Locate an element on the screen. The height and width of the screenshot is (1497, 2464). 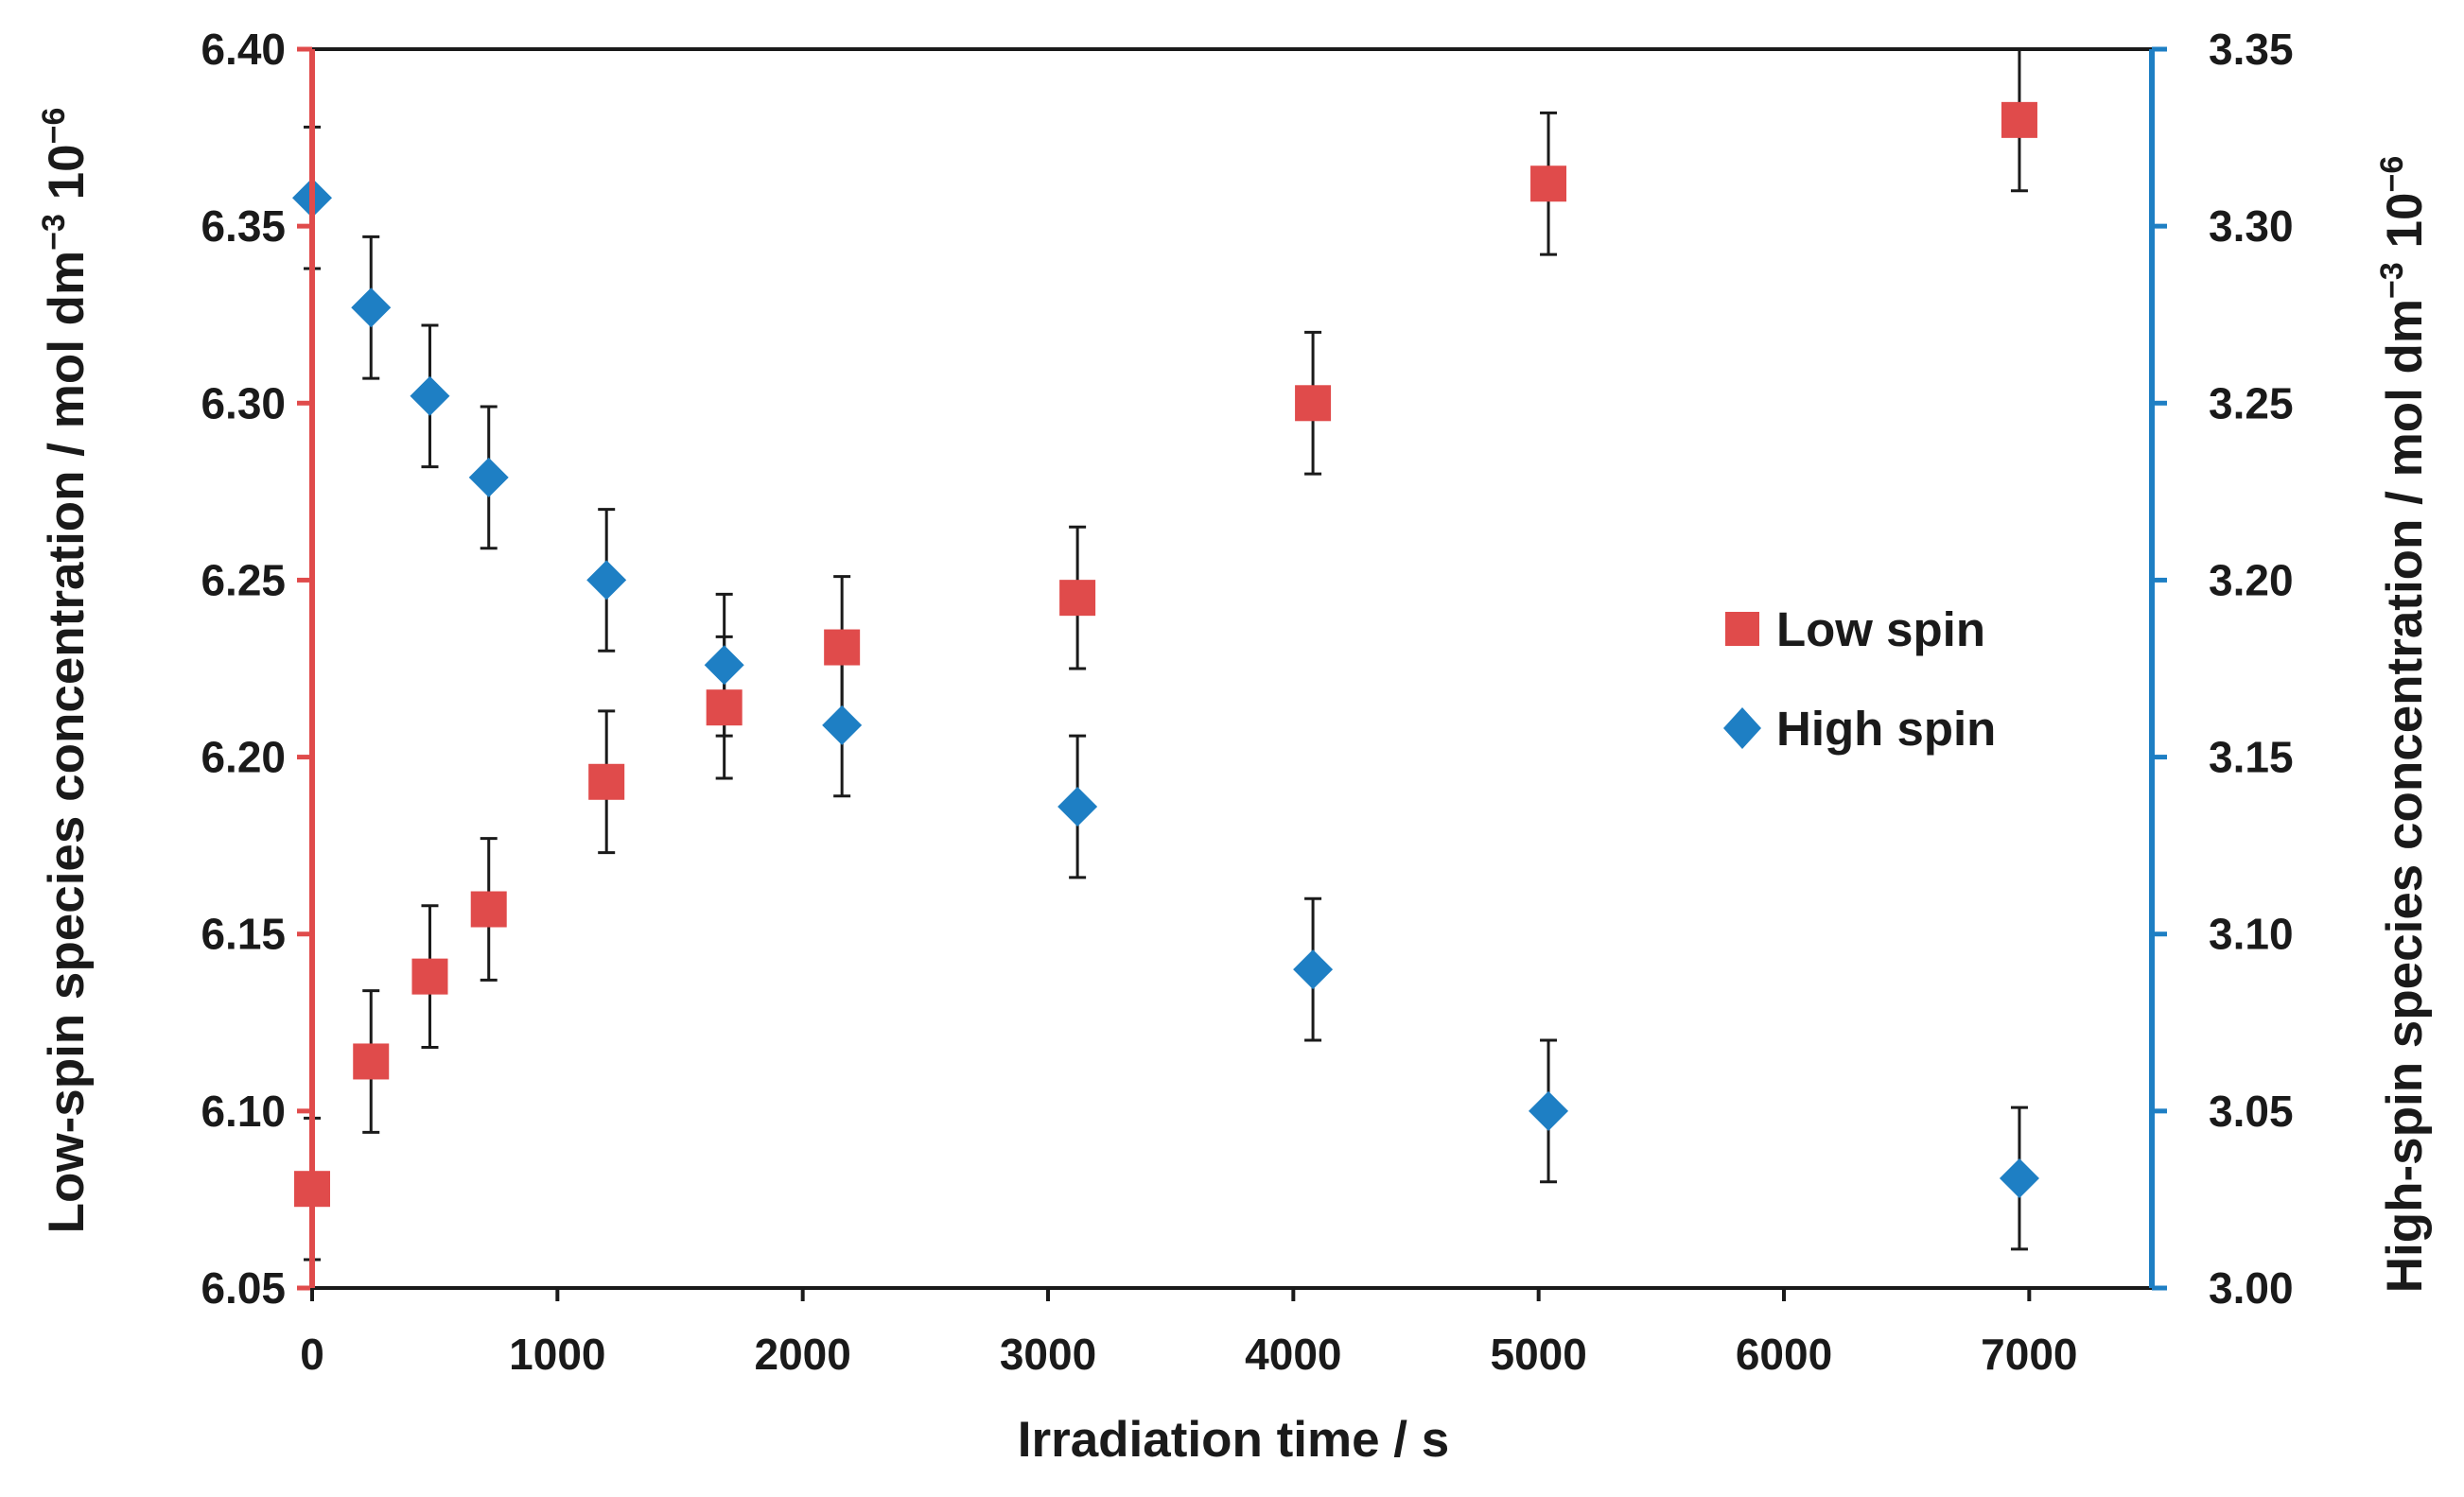
y-axis-right-label-sup1: −3 is located at coordinates (2392, 280).